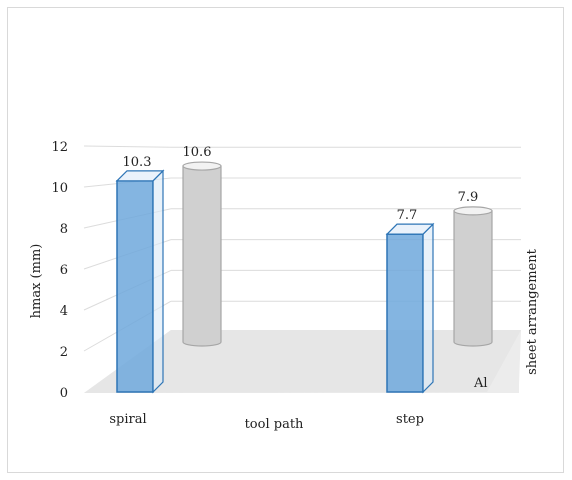  What do you see at coordinates (36, 281) in the screenshot?
I see `y-axis-title: hmax (mm)` at bounding box center [36, 281].